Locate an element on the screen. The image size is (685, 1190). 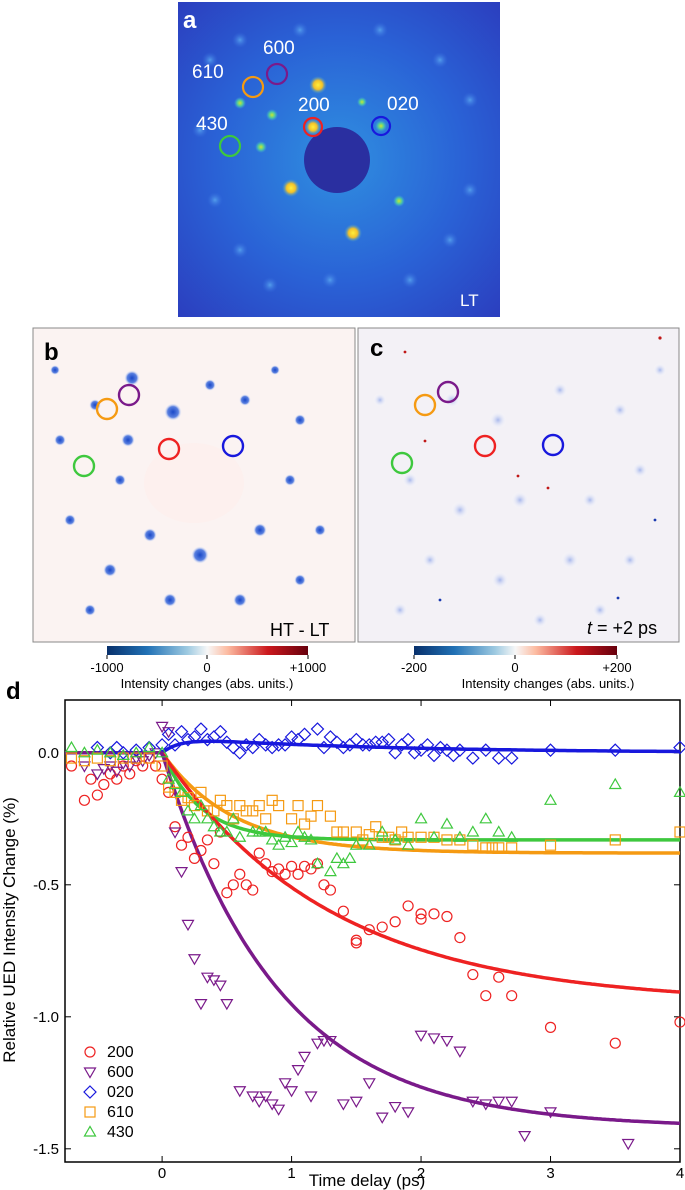
panel-letter-c: c is located at coordinates (376, 348).